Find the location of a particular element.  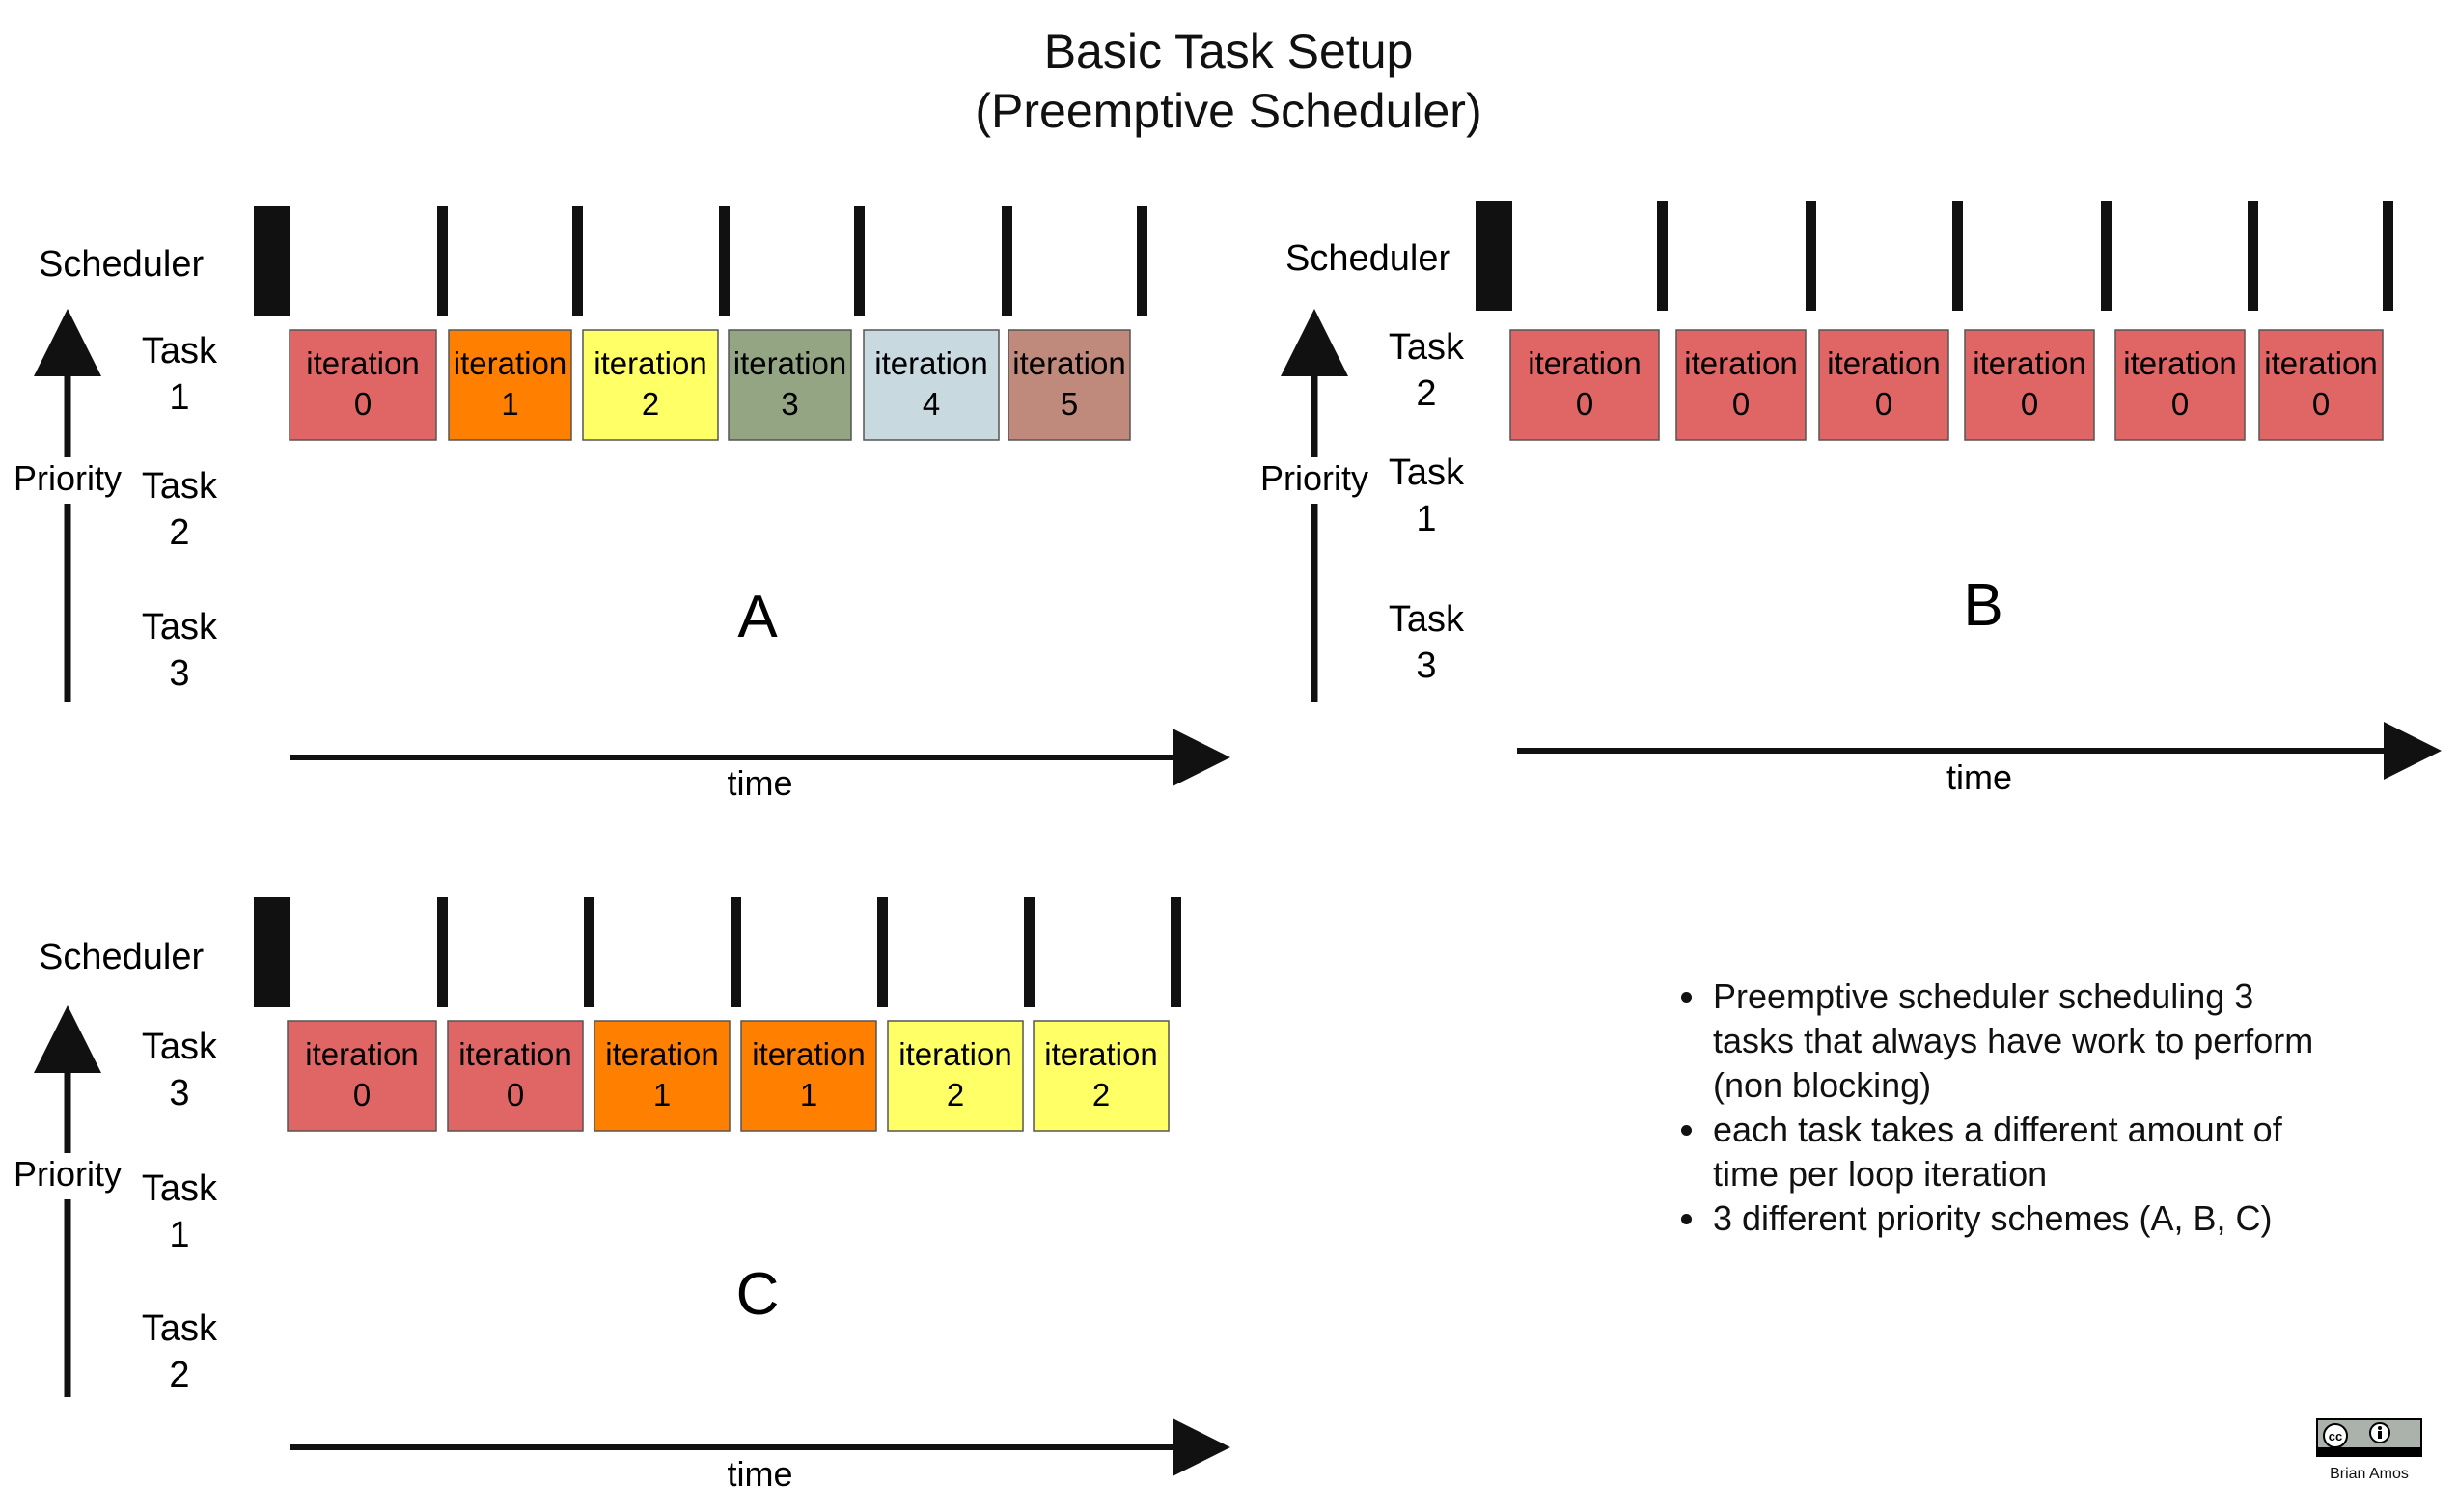

iteration-number: 3 is located at coordinates (789, 404).